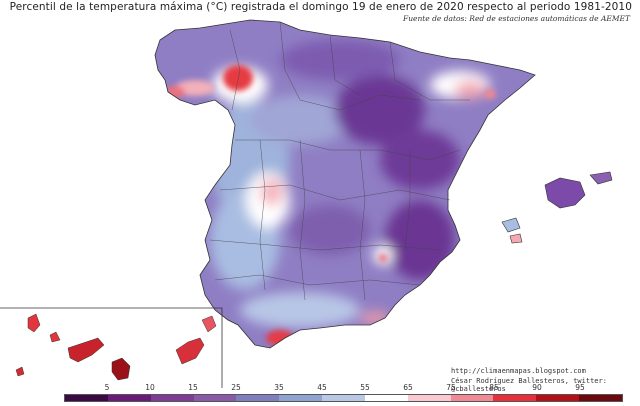 This screenshot has width=640, height=406. Describe the element at coordinates (111, 347) in the screenshot. I see `canary-islands-inset` at that location.